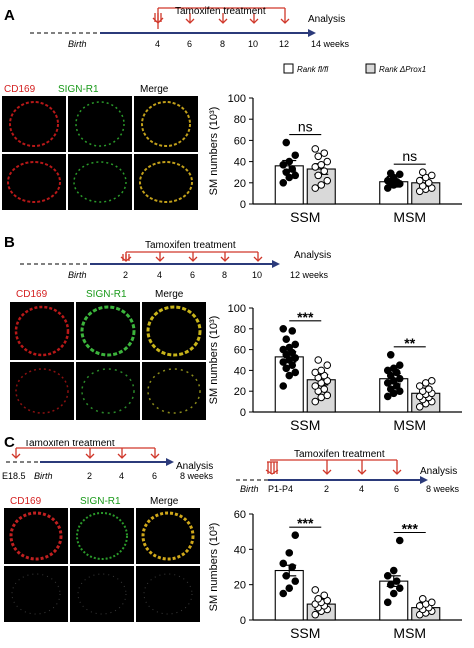  What do you see at coordinates (253, 44) in the screenshot?
I see `tl-a-tick: 10` at bounding box center [253, 44].